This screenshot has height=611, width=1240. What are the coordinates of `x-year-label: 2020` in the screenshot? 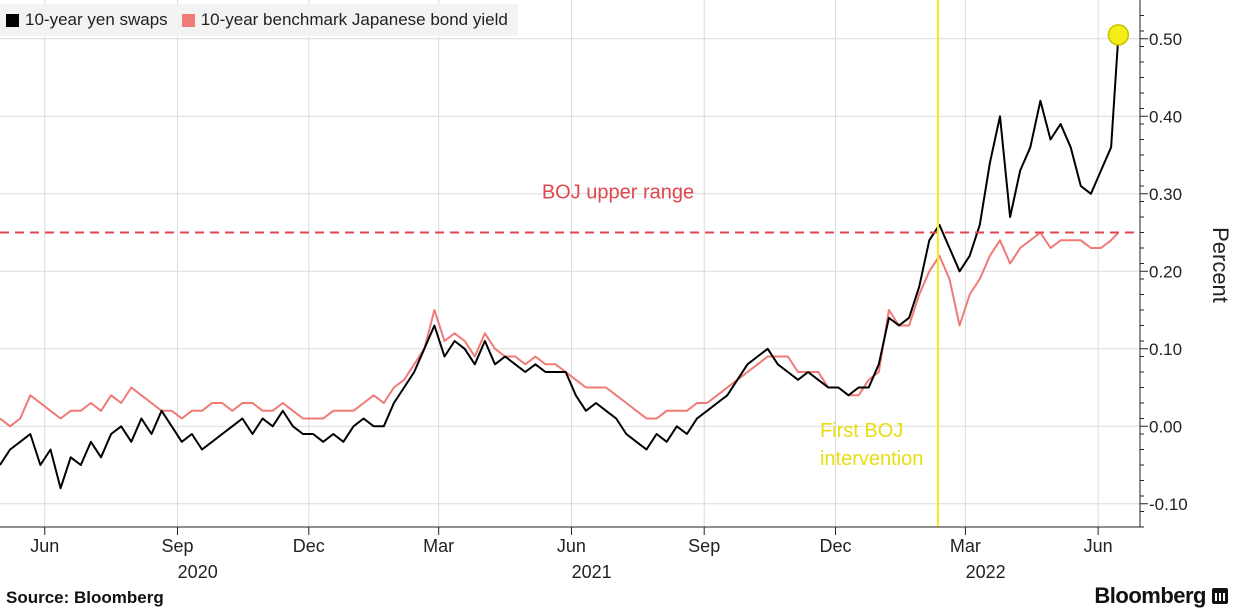 It's located at (198, 572).